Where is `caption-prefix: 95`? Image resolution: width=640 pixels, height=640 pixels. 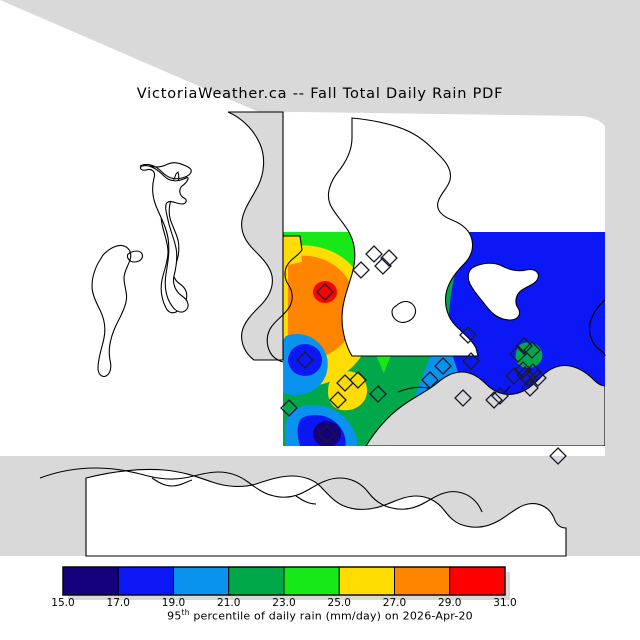 caption-prefix: 95 is located at coordinates (174, 616).